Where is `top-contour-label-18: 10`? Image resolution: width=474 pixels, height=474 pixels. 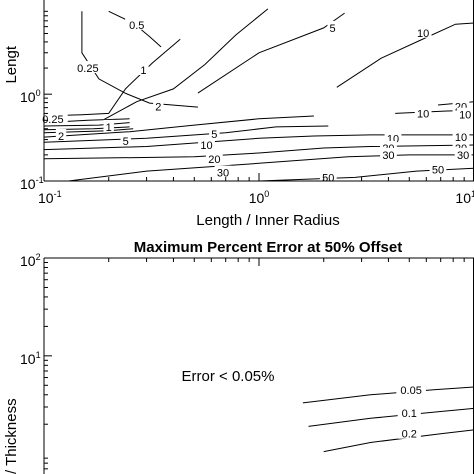
top-contour-label-18: 10 is located at coordinates (465, 116).